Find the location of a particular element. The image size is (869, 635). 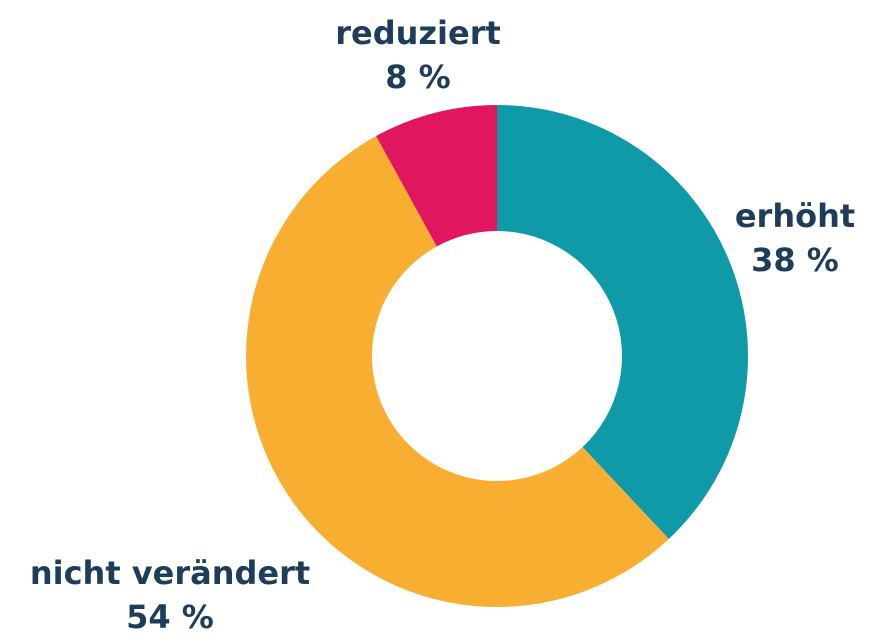

segment-label: reduziert is located at coordinates (418, 33).